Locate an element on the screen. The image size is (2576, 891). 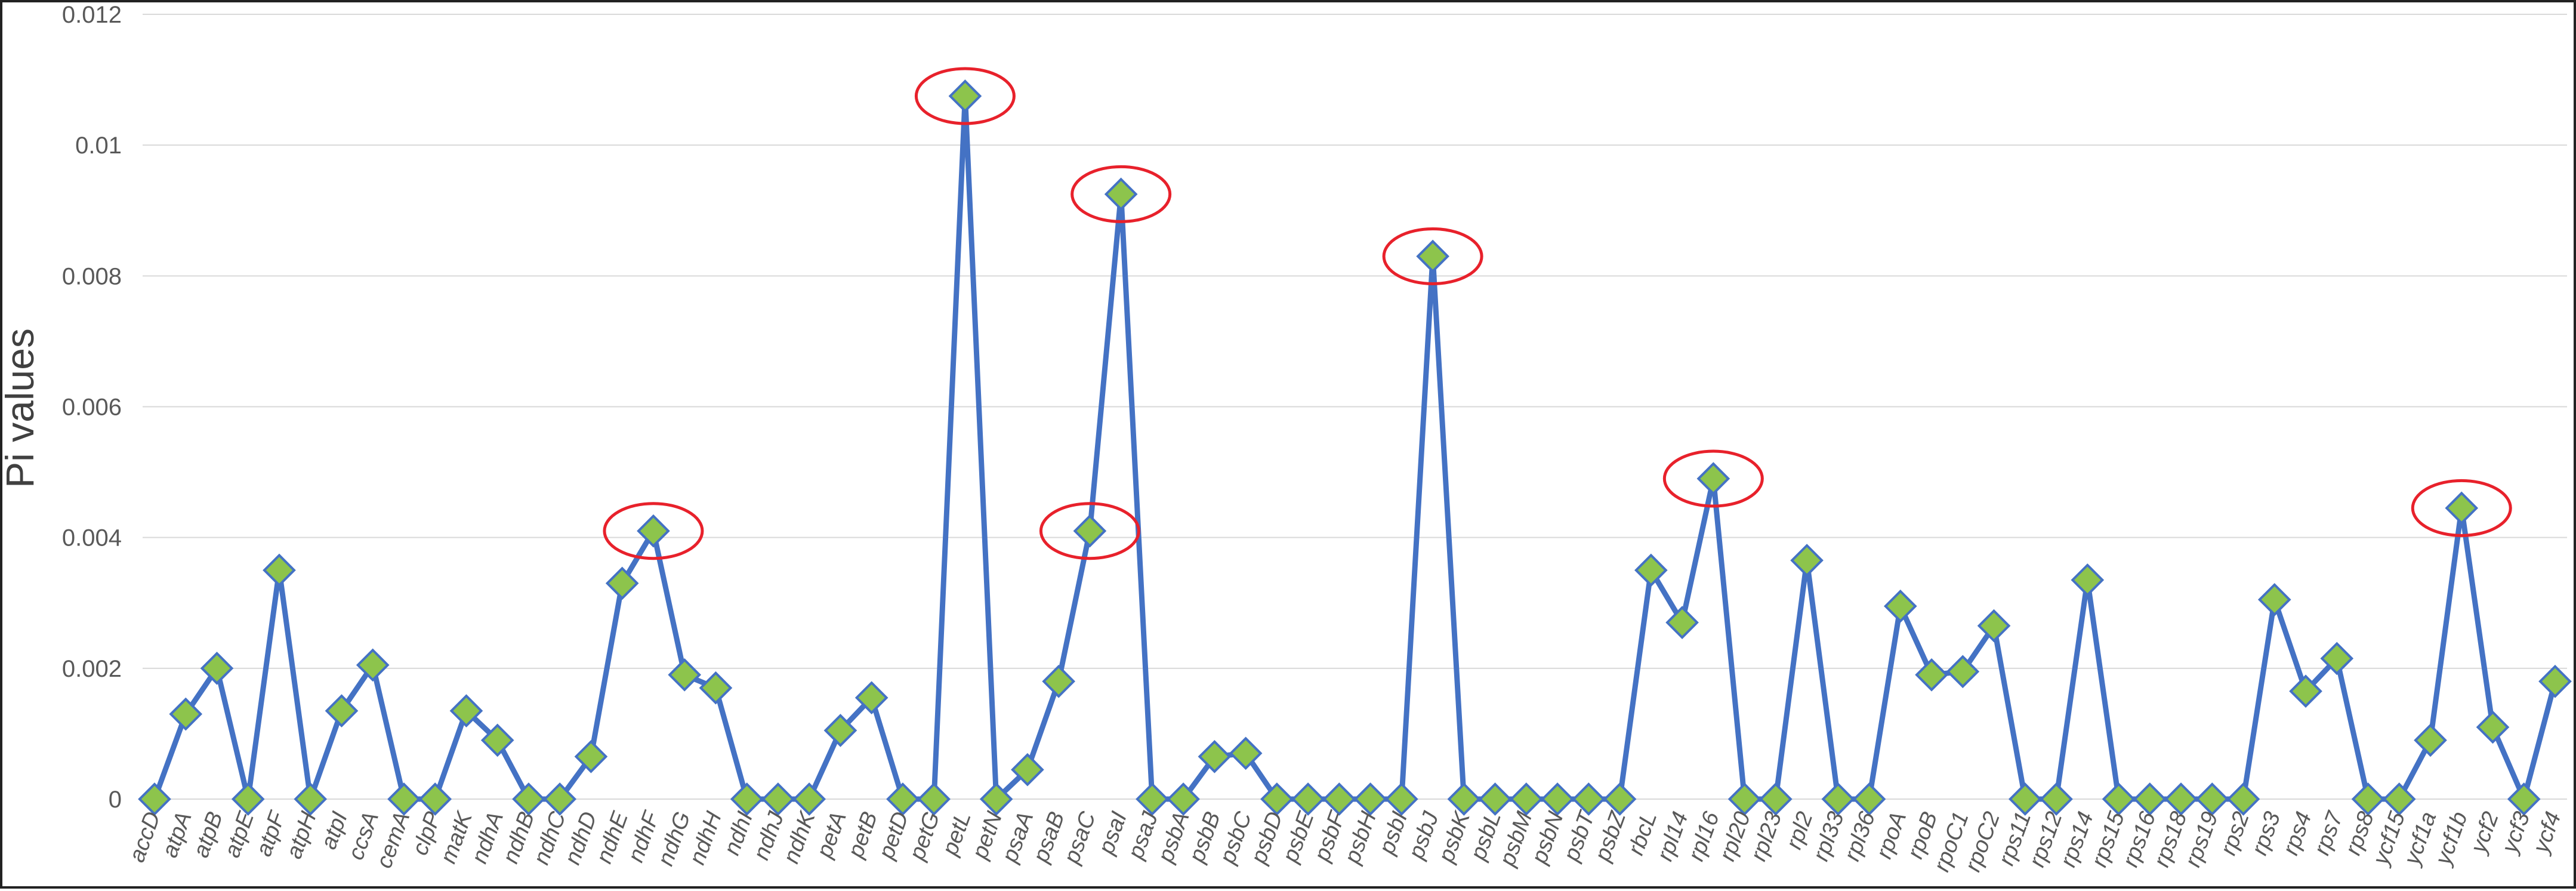
y-tick-label: 0.006 is located at coordinates (92, 407).